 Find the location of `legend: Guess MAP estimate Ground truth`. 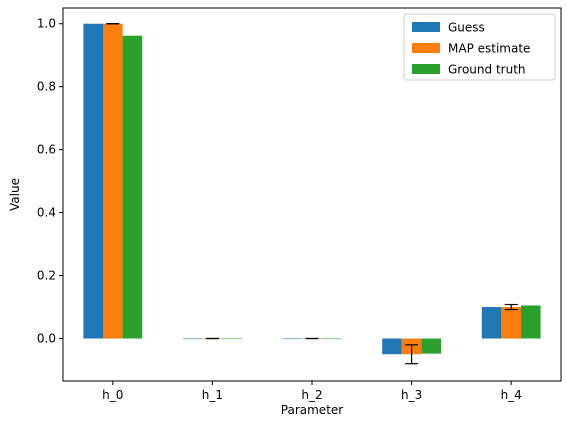

legend: Guess MAP estimate Ground truth is located at coordinates (479, 47).